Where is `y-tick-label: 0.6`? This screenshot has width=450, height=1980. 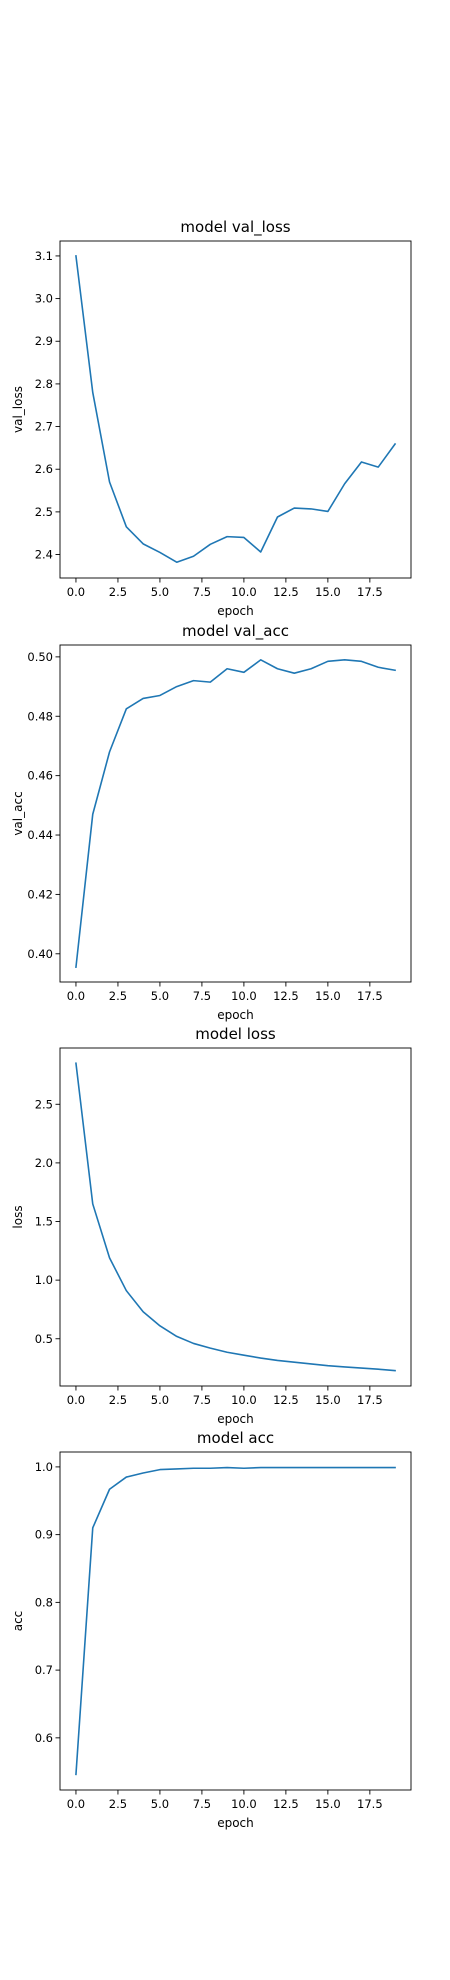 y-tick-label: 0.6 is located at coordinates (44, 1738).